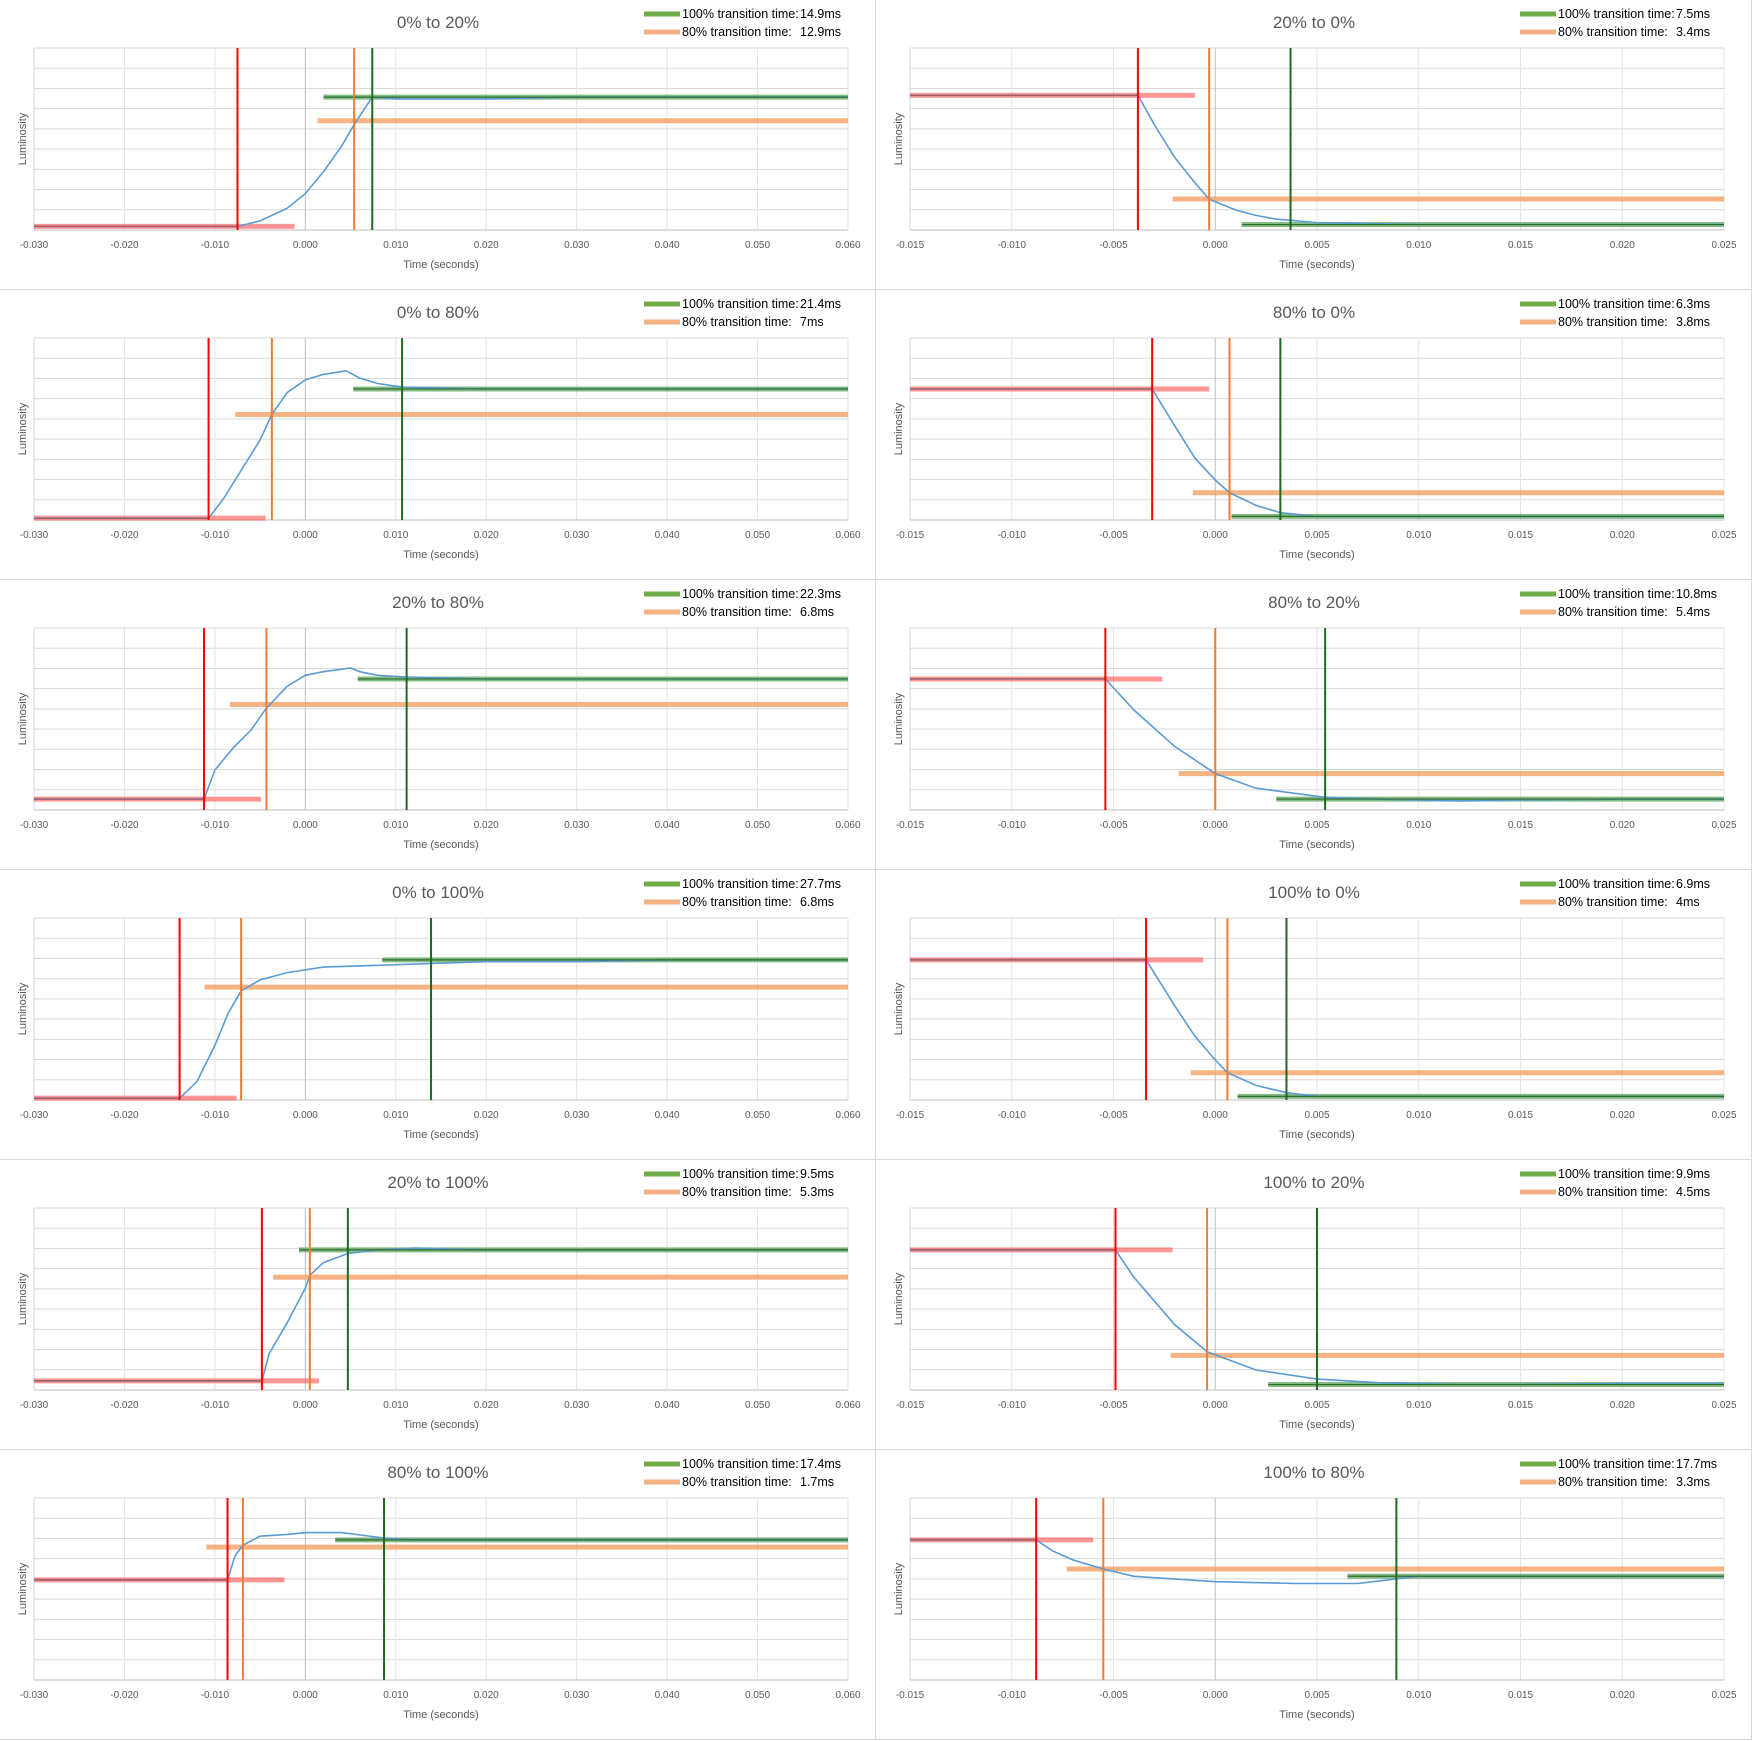 The width and height of the screenshot is (1752, 1741). Describe the element at coordinates (1693, 612) in the screenshot. I see `legend-value: 5.4ms` at that location.